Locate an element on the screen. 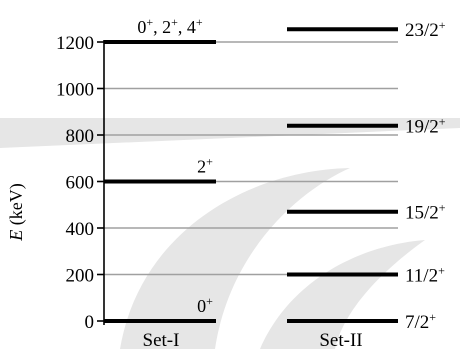 This screenshot has width=460, height=349. y-axis: 0 200 400 600 800 1000 1200 is located at coordinates (80, 183).